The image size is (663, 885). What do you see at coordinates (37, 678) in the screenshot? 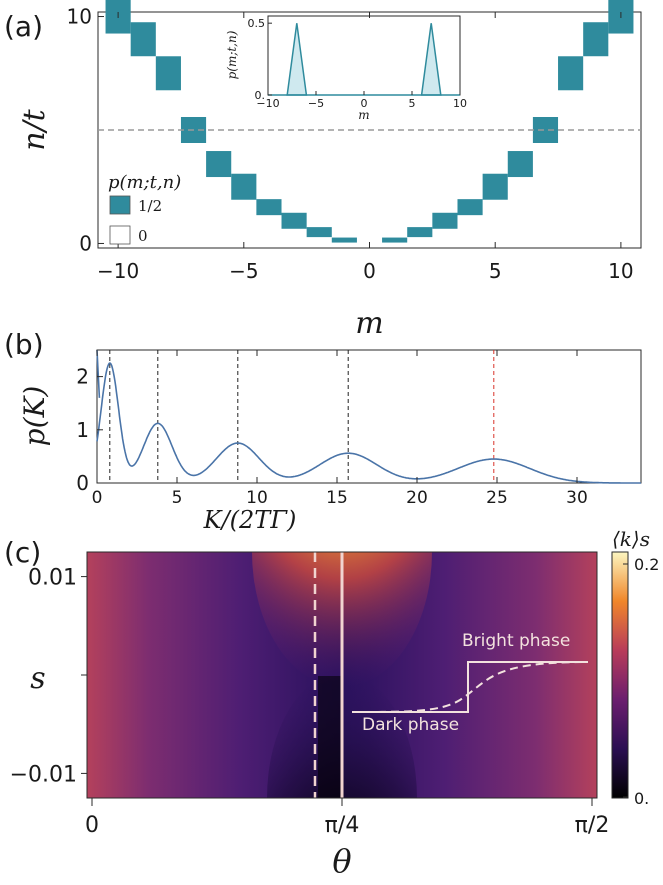
I see `panel-c-ylabel: s` at bounding box center [37, 678].